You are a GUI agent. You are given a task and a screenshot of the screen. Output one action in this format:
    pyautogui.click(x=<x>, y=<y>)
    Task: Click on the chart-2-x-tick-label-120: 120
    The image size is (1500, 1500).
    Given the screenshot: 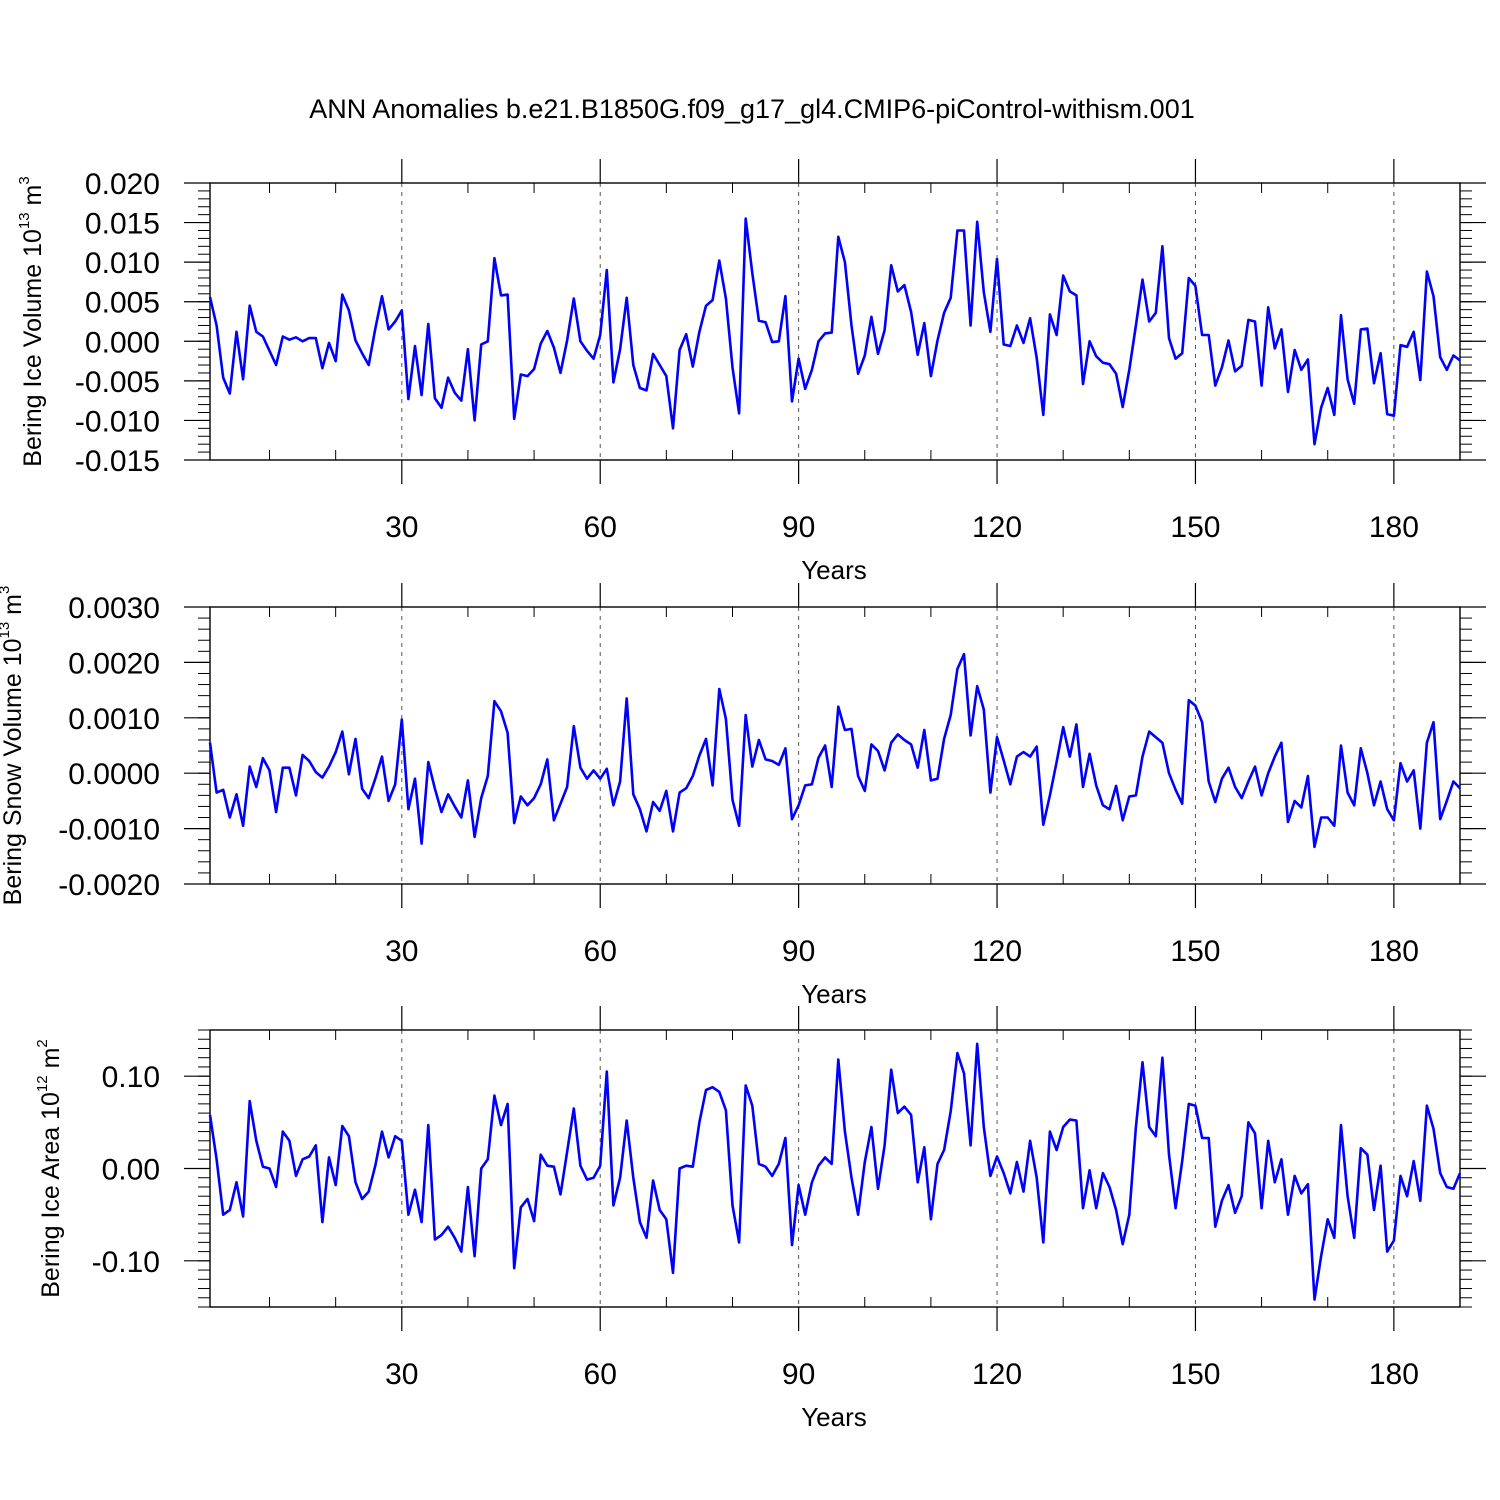 What is the action you would take?
    pyautogui.click(x=997, y=1374)
    